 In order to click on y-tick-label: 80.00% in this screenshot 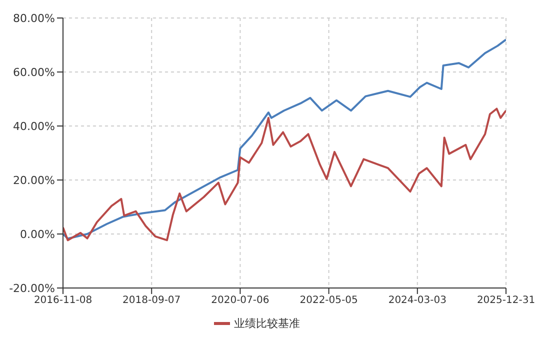, I will do `click(34, 18)`.